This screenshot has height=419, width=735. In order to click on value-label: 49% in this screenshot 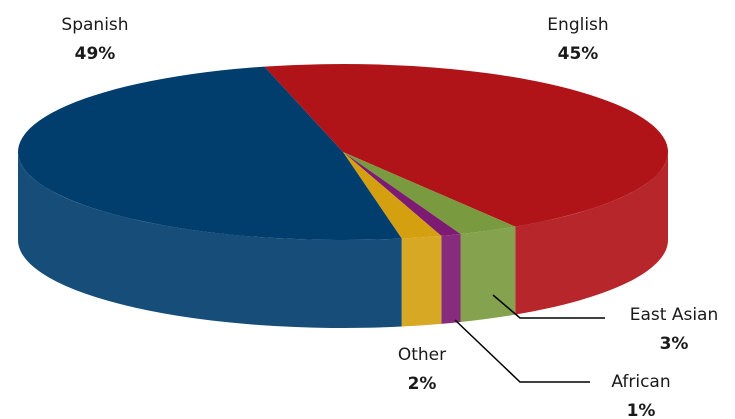, I will do `click(95, 54)`.